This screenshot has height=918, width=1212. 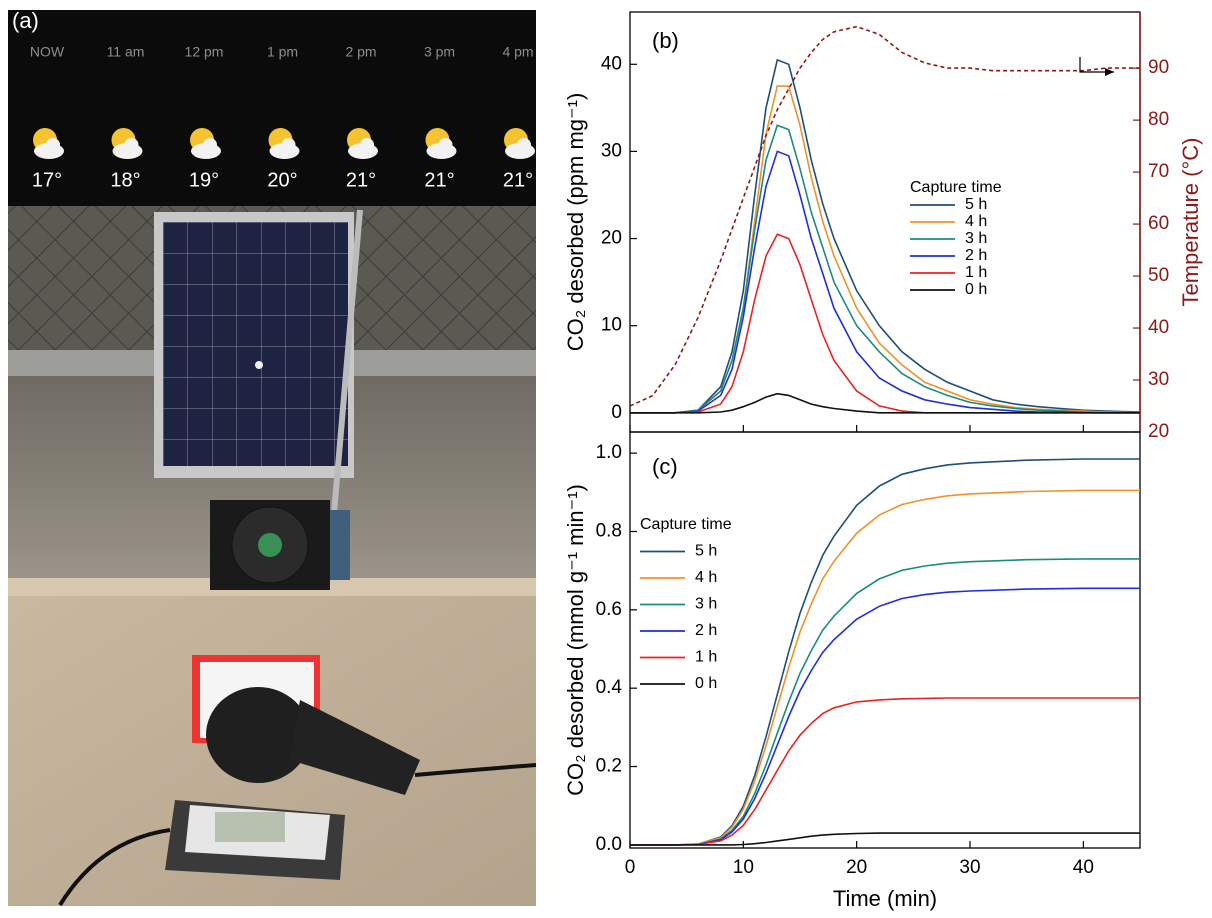 What do you see at coordinates (616, 412) in the screenshot?
I see `y-tick-label: 0` at bounding box center [616, 412].